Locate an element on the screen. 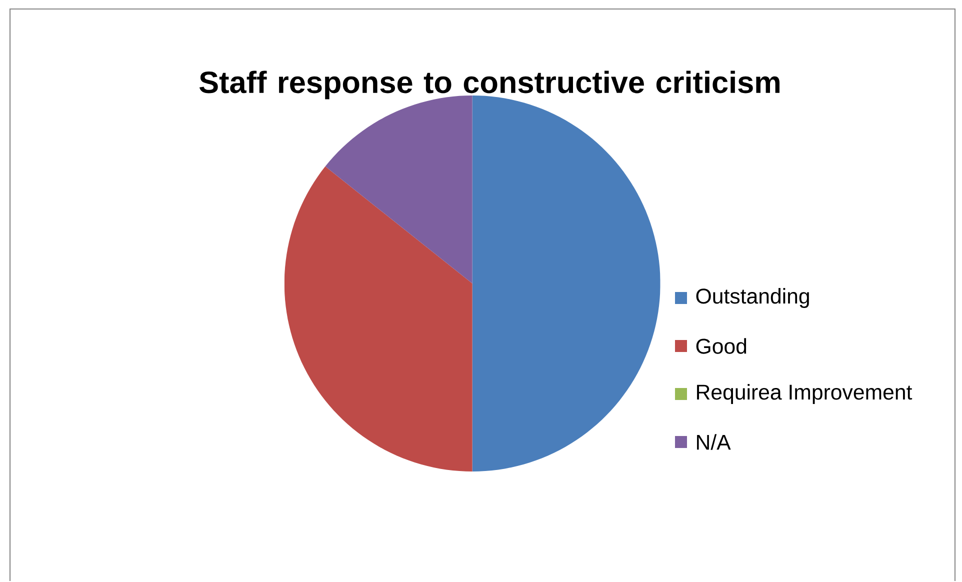 The height and width of the screenshot is (582, 962). legend-label: Requirea Improvement is located at coordinates (804, 394).